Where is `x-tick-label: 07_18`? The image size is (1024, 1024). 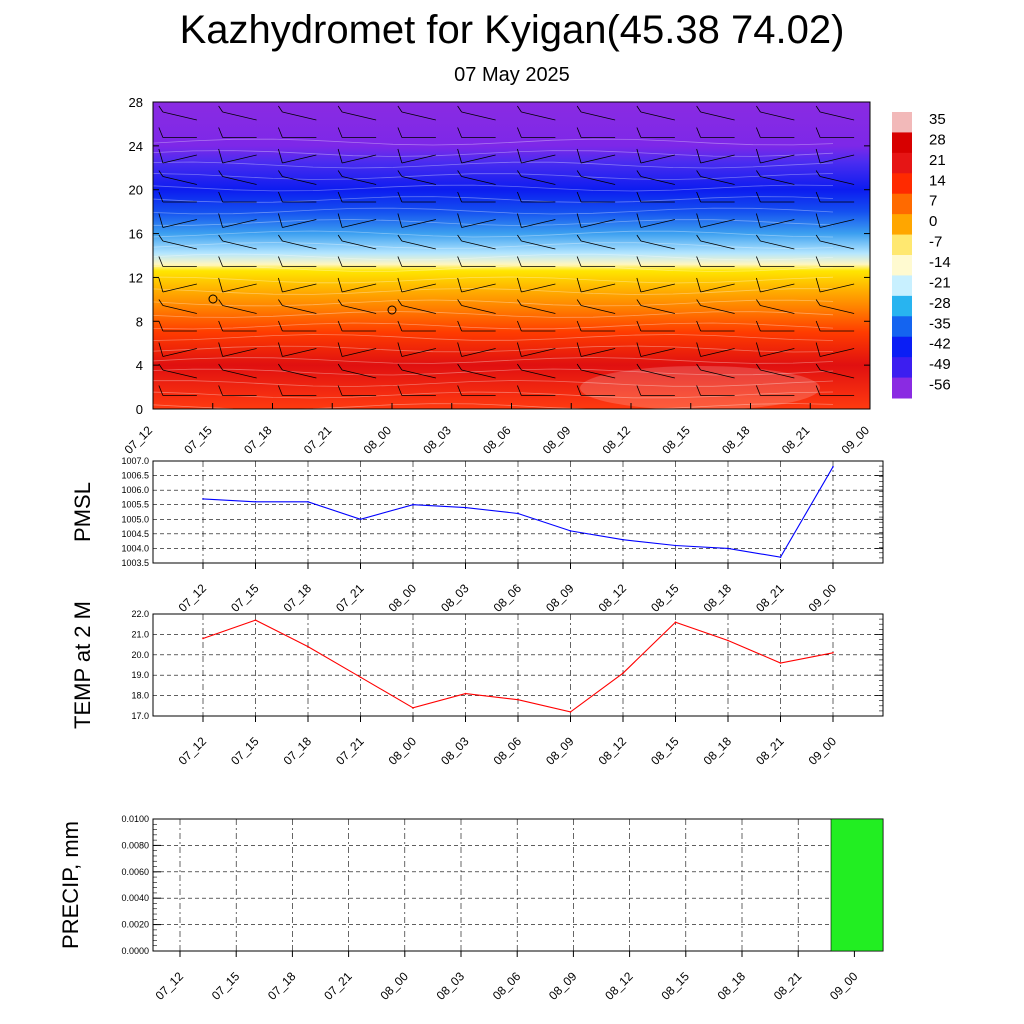 x-tick-label: 07_18 is located at coordinates (298, 598).